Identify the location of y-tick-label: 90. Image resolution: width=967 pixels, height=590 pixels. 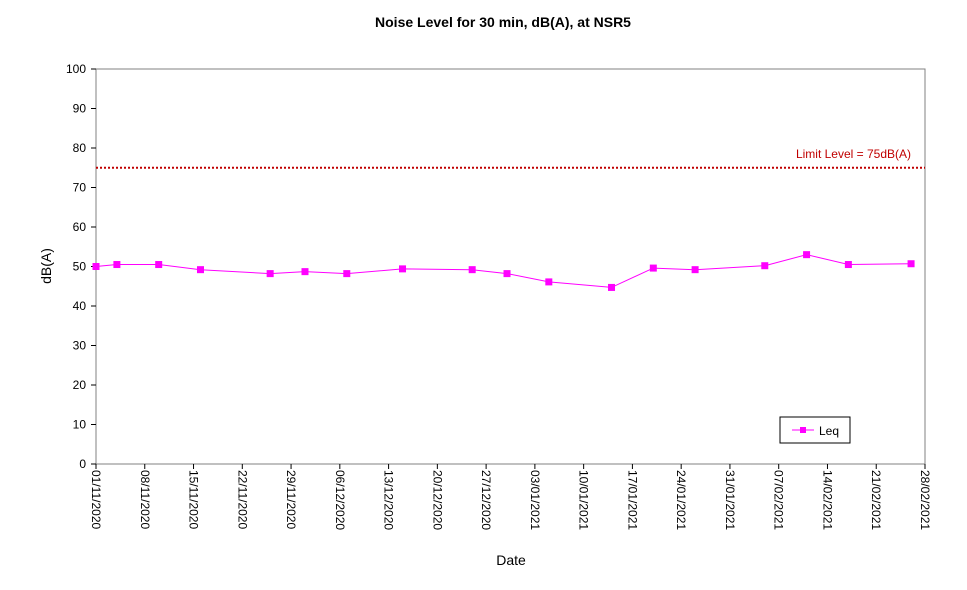
(80, 109).